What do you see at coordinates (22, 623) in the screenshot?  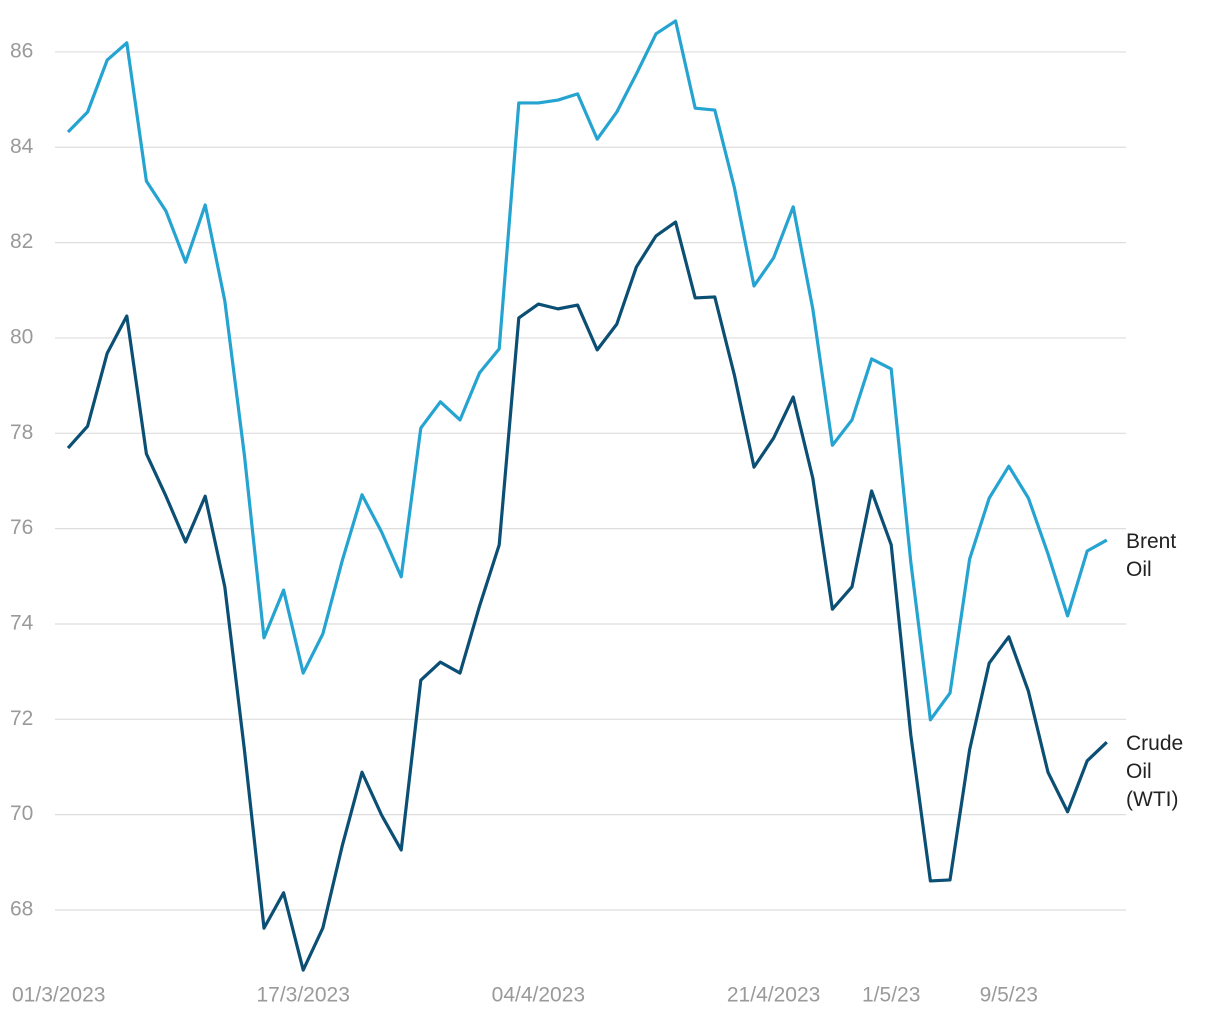 I see `y-tick-label: 74` at bounding box center [22, 623].